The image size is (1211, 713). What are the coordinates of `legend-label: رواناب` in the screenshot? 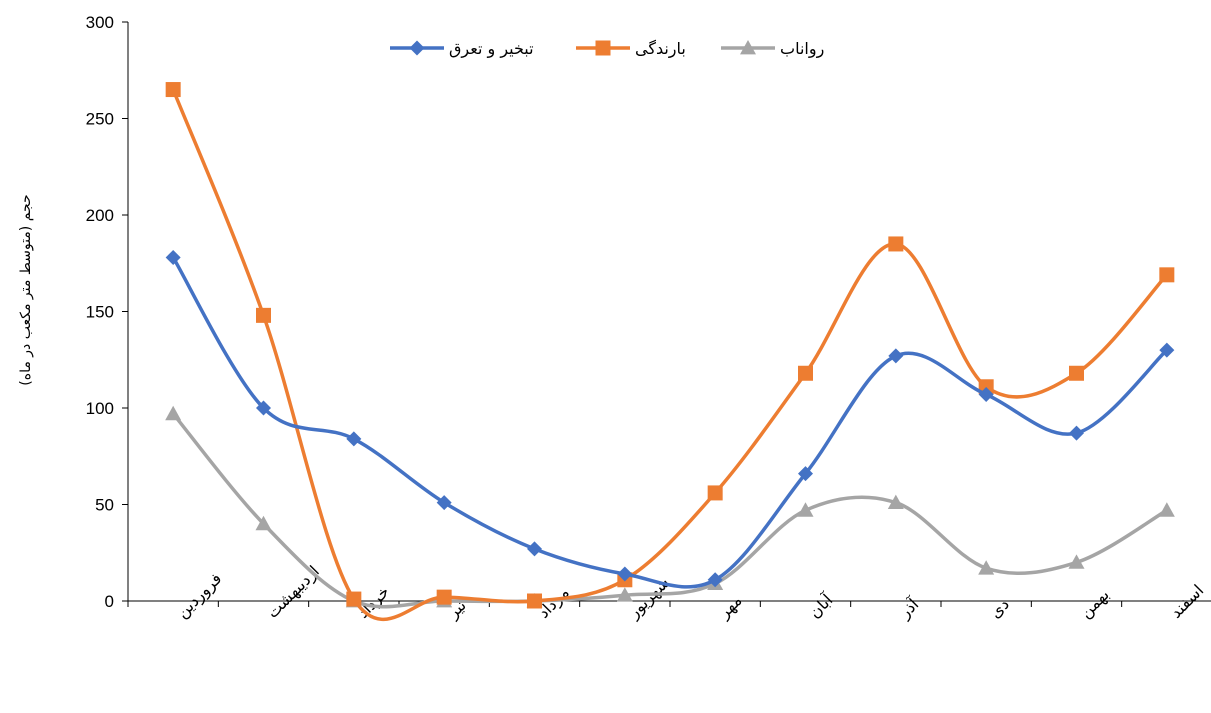 It's located at (802, 49).